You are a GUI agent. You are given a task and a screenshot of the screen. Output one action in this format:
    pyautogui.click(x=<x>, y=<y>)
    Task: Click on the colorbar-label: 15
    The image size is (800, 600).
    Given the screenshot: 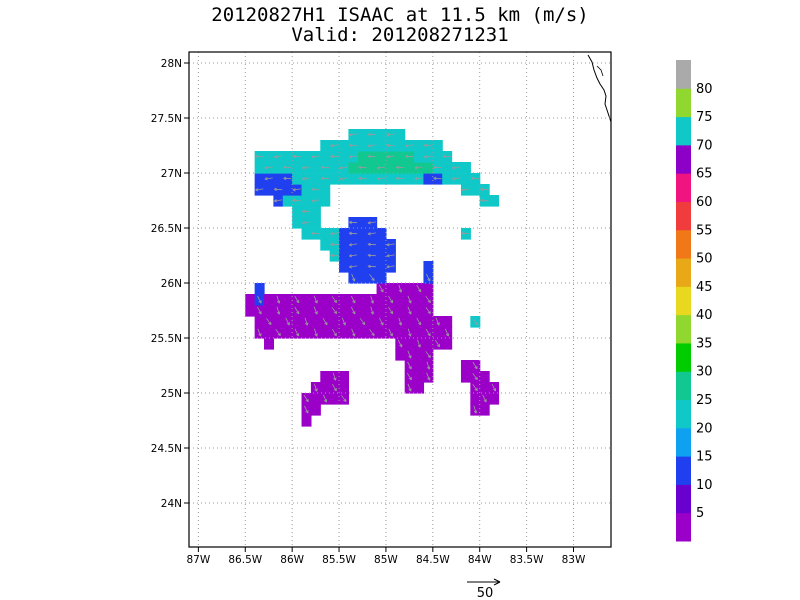 What is the action you would take?
    pyautogui.click(x=704, y=457)
    